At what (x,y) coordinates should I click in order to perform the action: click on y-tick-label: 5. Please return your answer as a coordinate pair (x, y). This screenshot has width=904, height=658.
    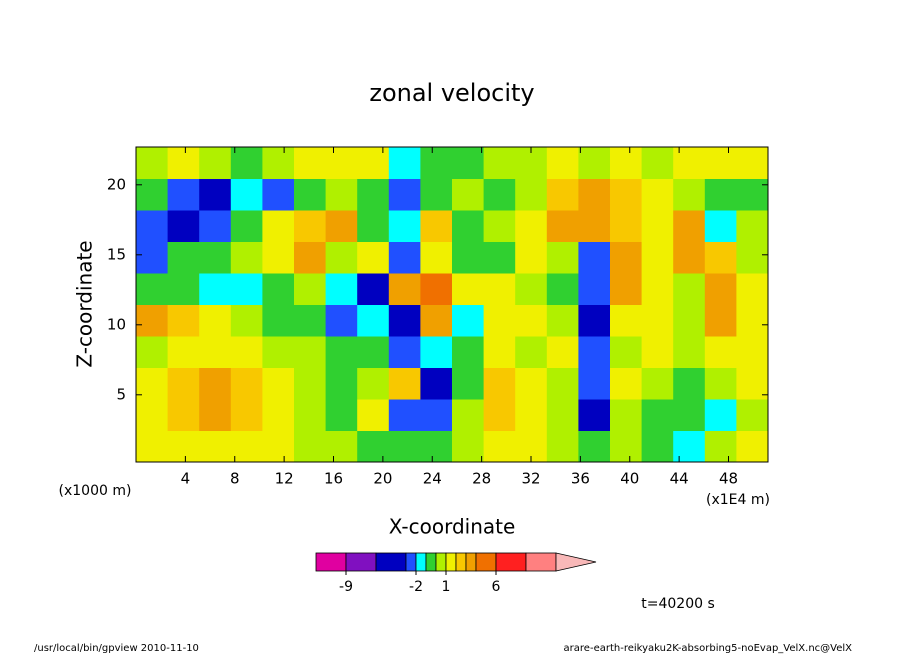
    Looking at the image, I should click on (121, 394).